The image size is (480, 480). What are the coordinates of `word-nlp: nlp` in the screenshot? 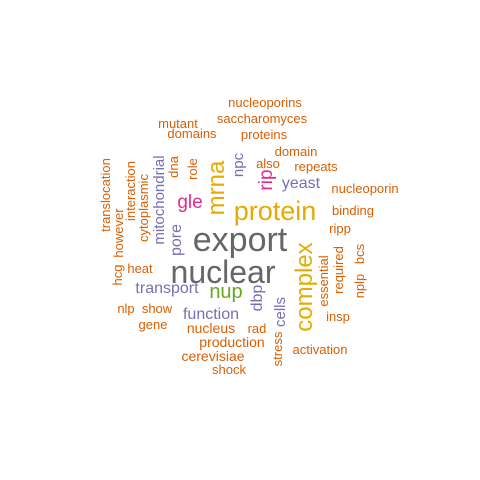 It's located at (125, 308).